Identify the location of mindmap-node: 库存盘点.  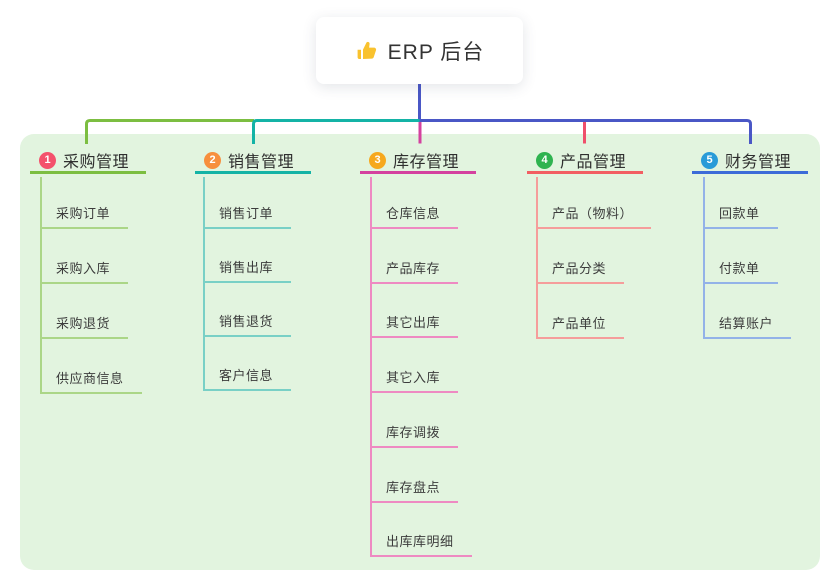
(414, 490).